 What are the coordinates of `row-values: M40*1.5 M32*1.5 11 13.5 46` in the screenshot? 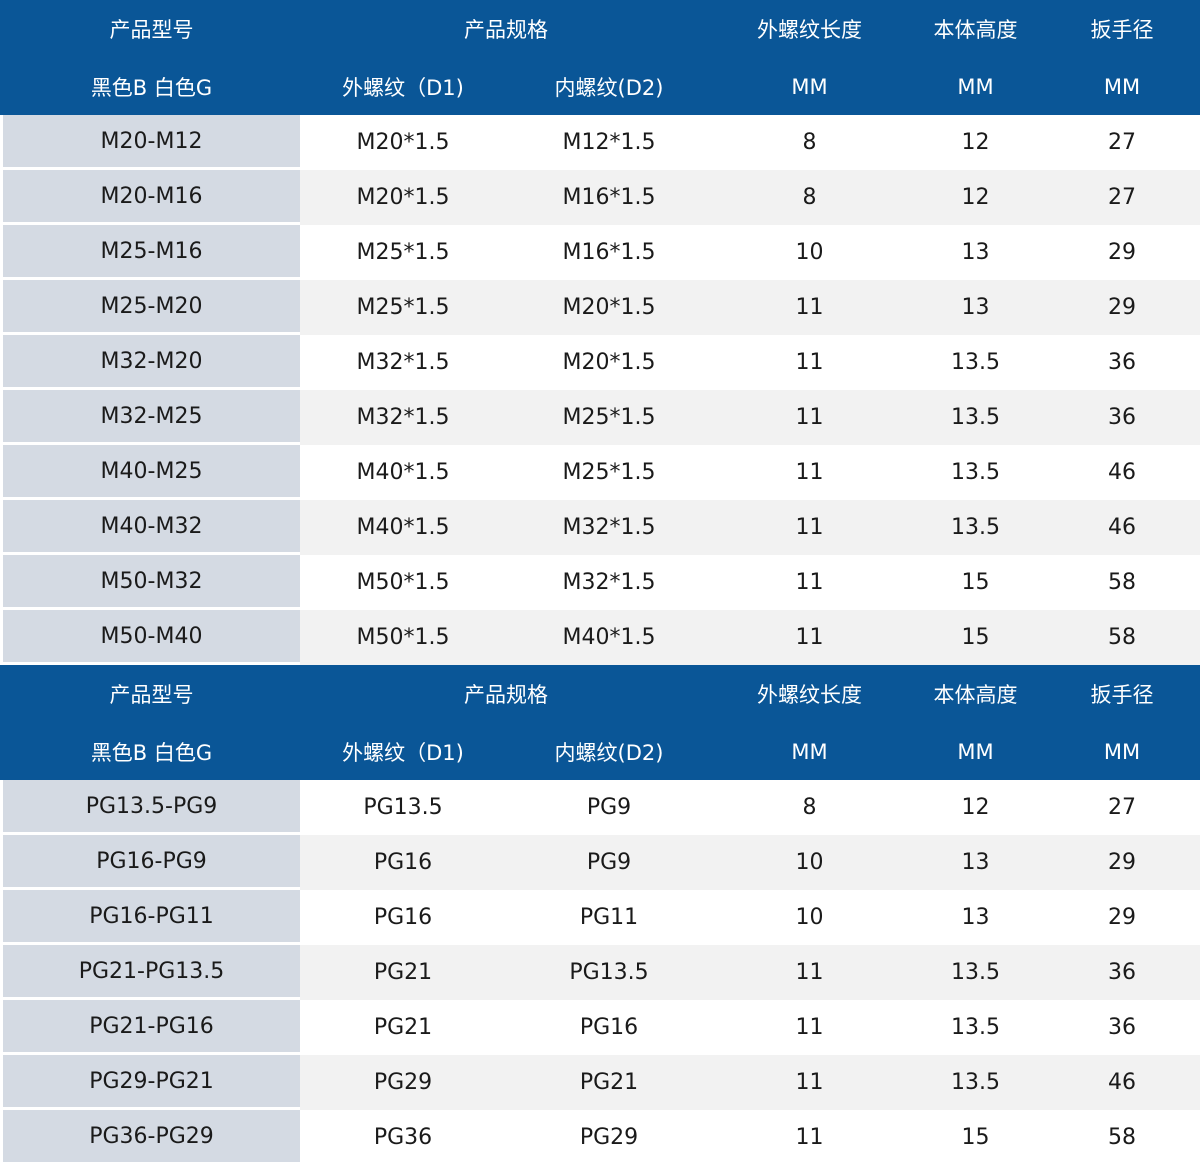 It's located at (750, 527).